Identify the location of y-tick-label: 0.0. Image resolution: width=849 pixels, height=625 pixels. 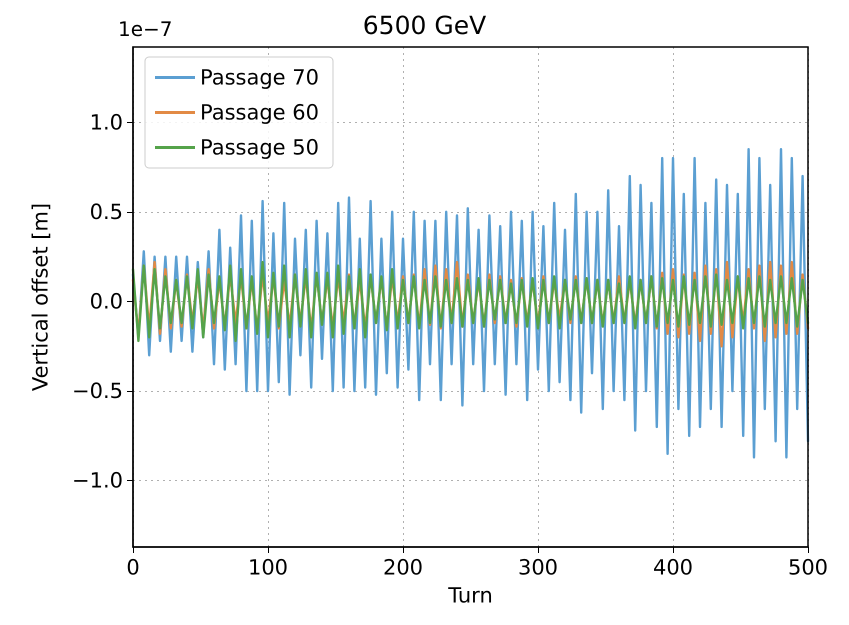
(106, 301).